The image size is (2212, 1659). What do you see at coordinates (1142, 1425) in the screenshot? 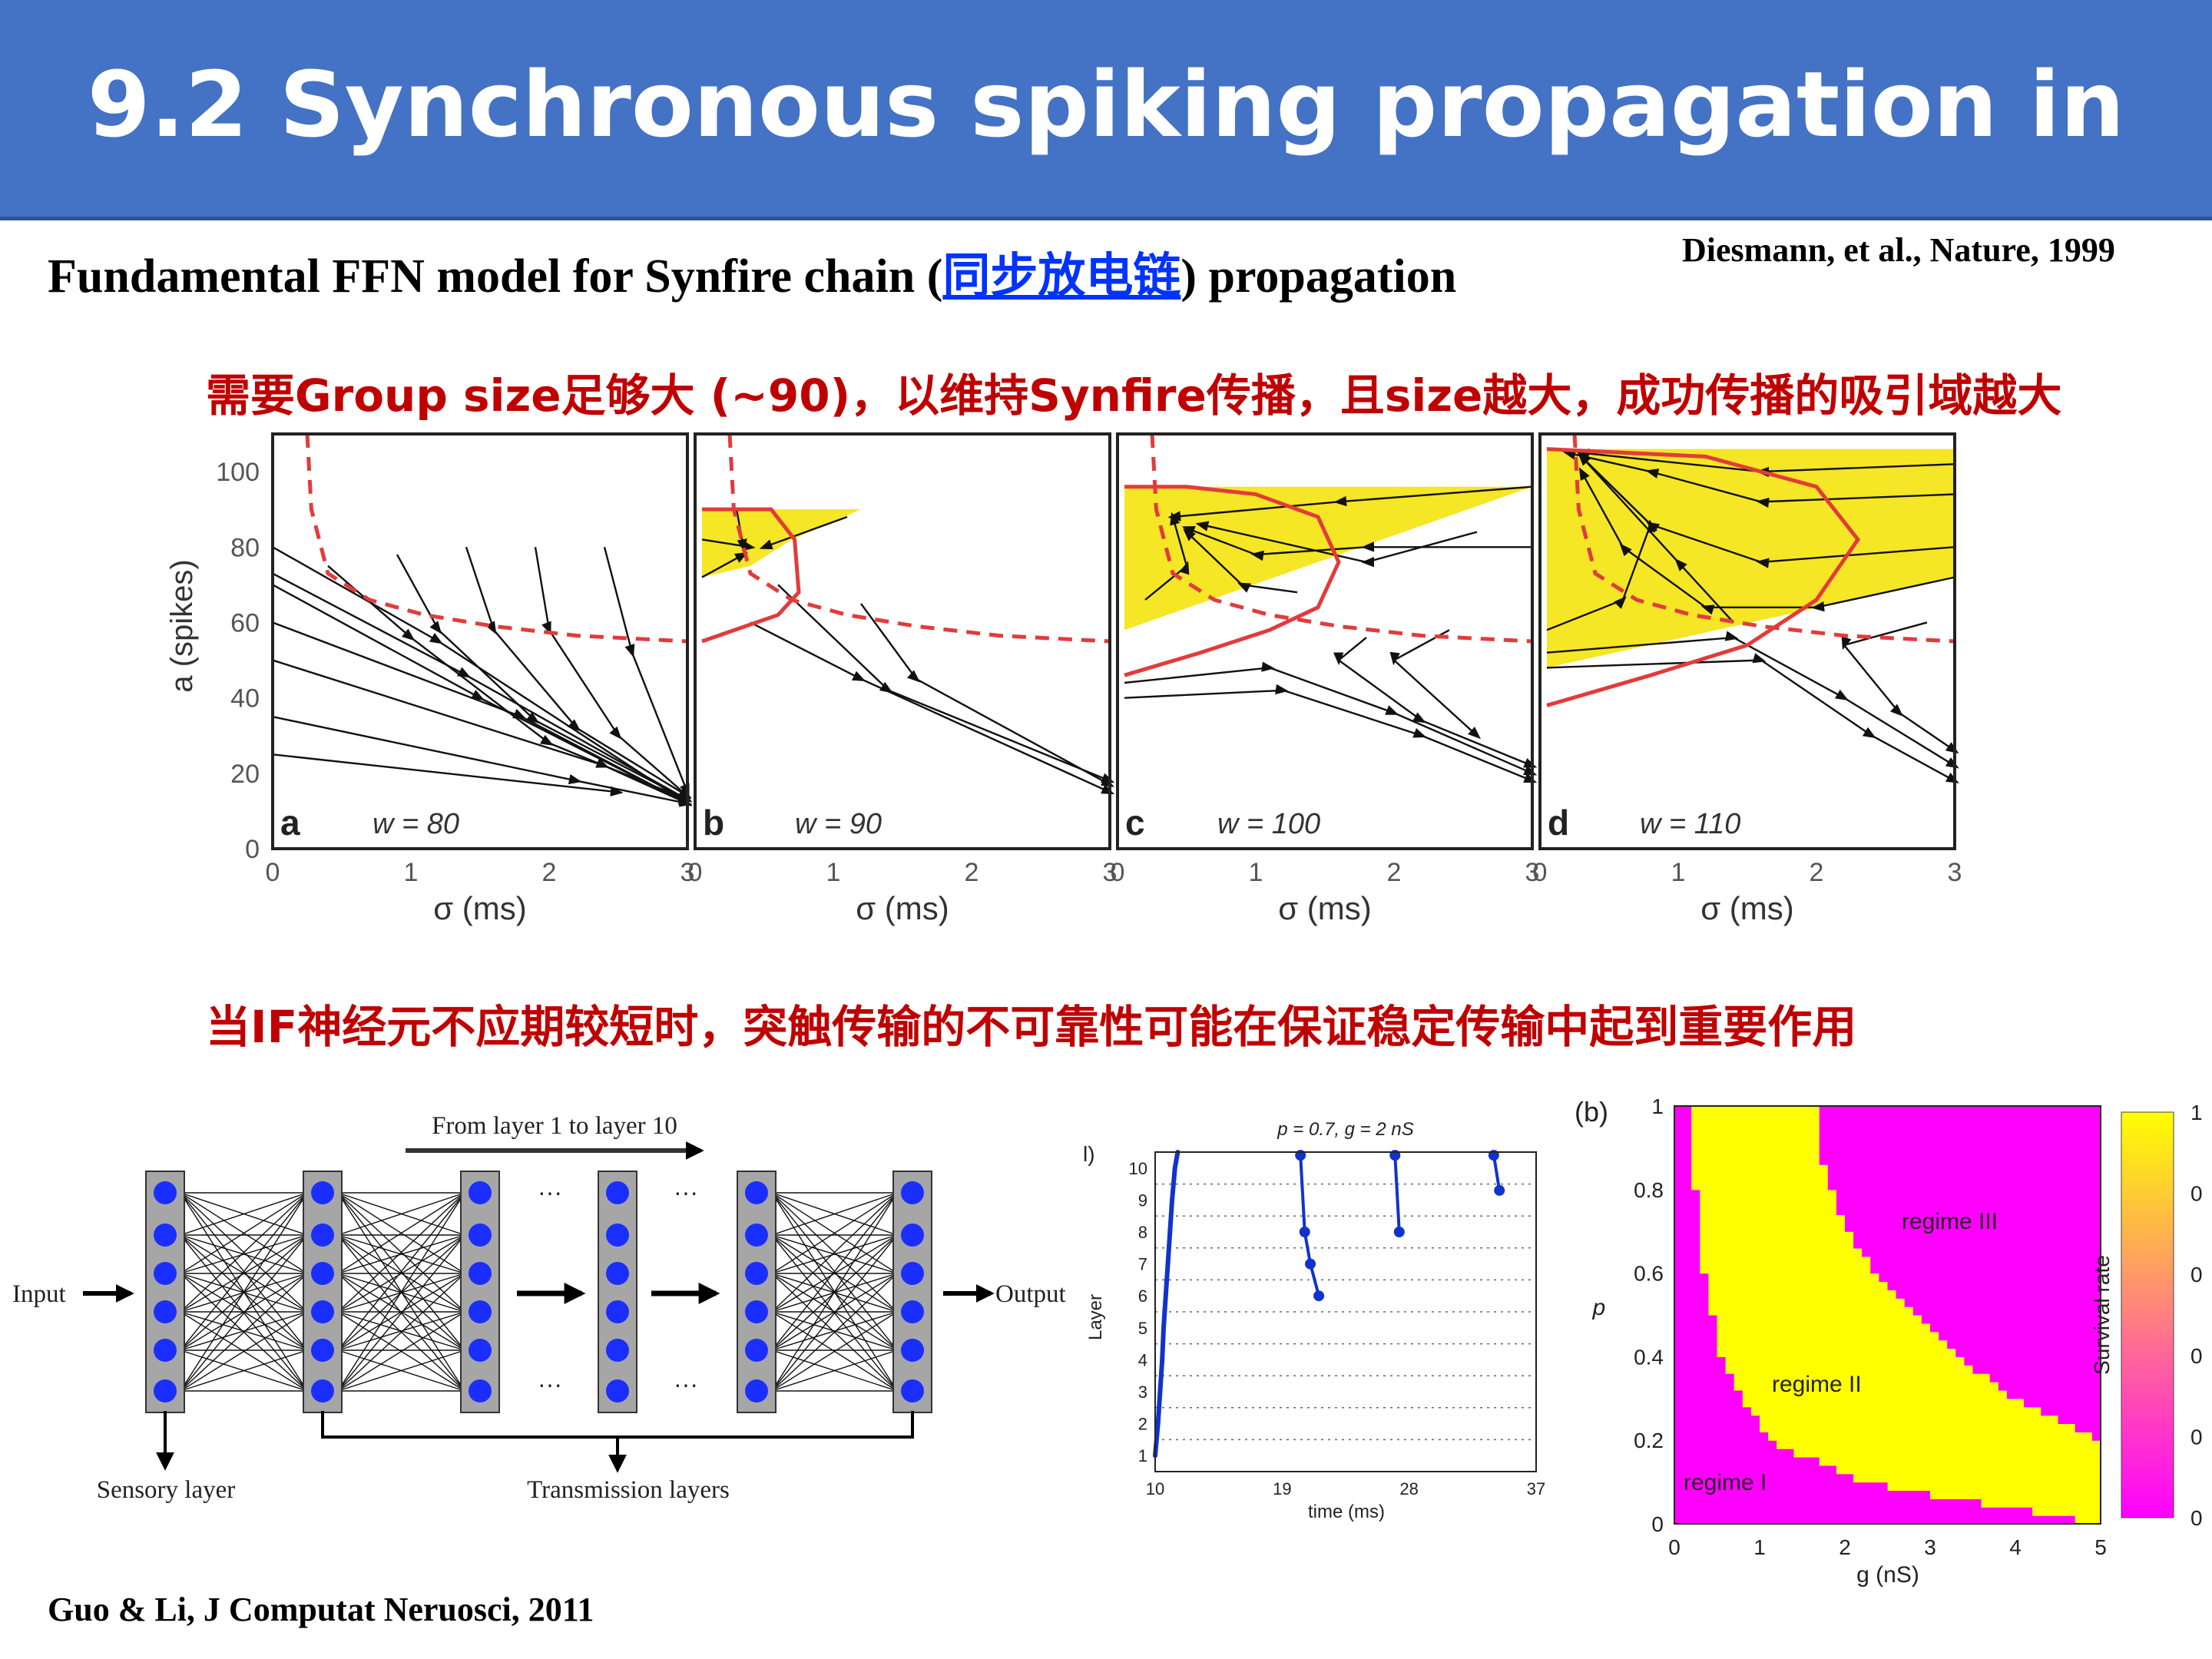
I see `raster-y-tick: 2` at bounding box center [1142, 1425].